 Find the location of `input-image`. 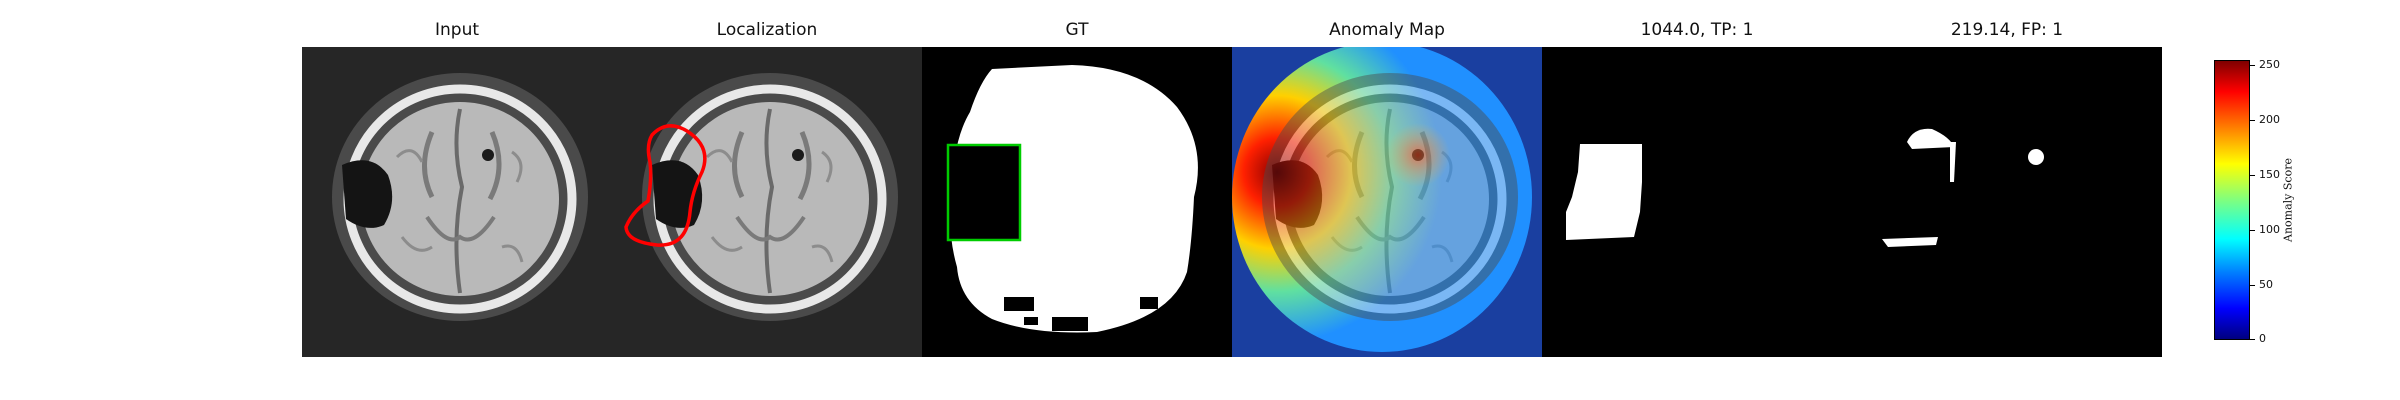

input-image is located at coordinates (457, 202).